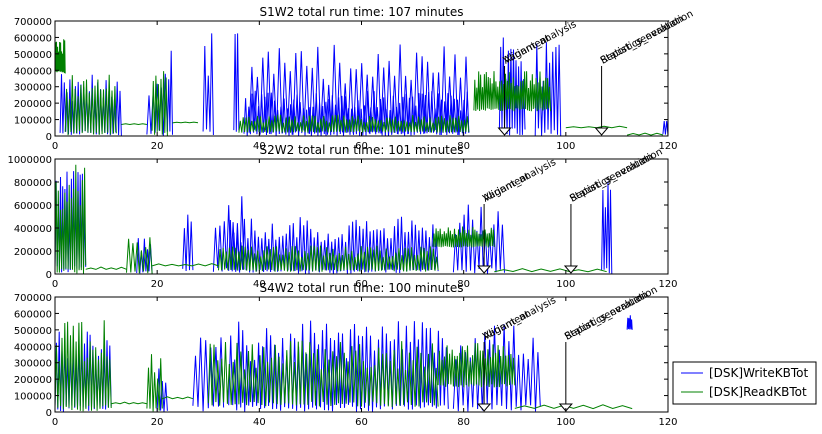 This screenshot has width=822, height=434. What do you see at coordinates (758, 392) in the screenshot?
I see `legend-label-read: [DSK]ReadKBTot` at bounding box center [758, 392].